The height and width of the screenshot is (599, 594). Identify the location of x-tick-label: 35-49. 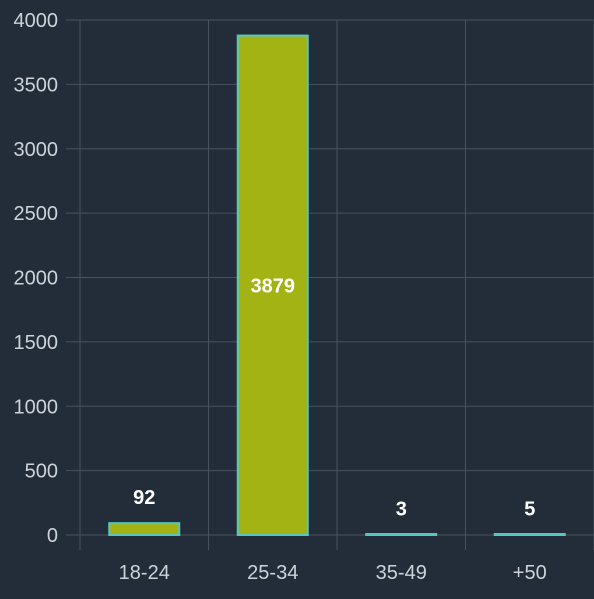
(401, 573).